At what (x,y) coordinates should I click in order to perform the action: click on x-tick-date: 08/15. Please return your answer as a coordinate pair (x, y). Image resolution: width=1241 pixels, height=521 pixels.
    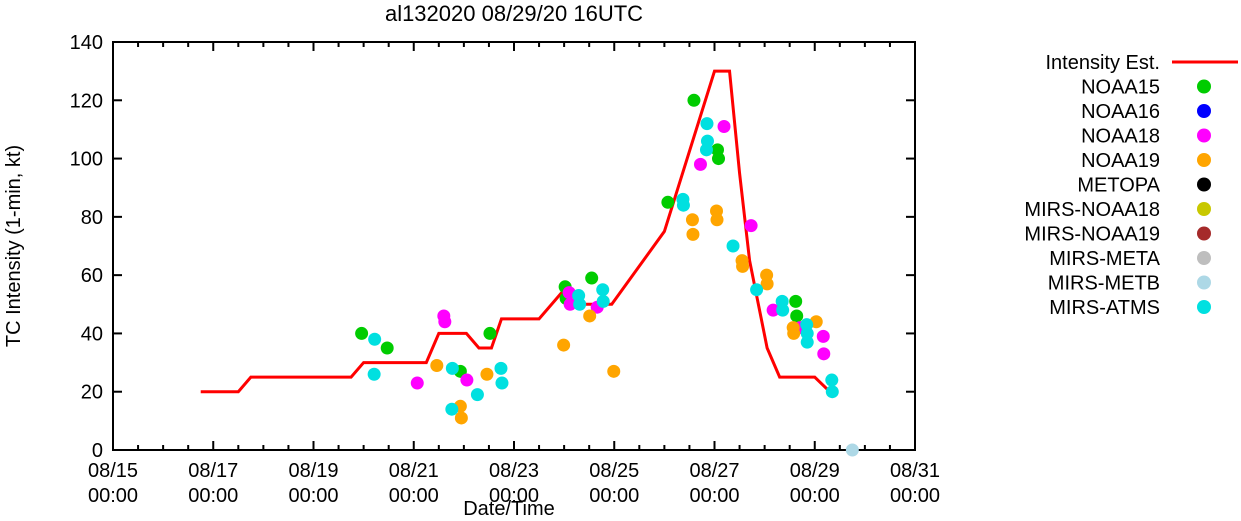
    Looking at the image, I should click on (113, 471).